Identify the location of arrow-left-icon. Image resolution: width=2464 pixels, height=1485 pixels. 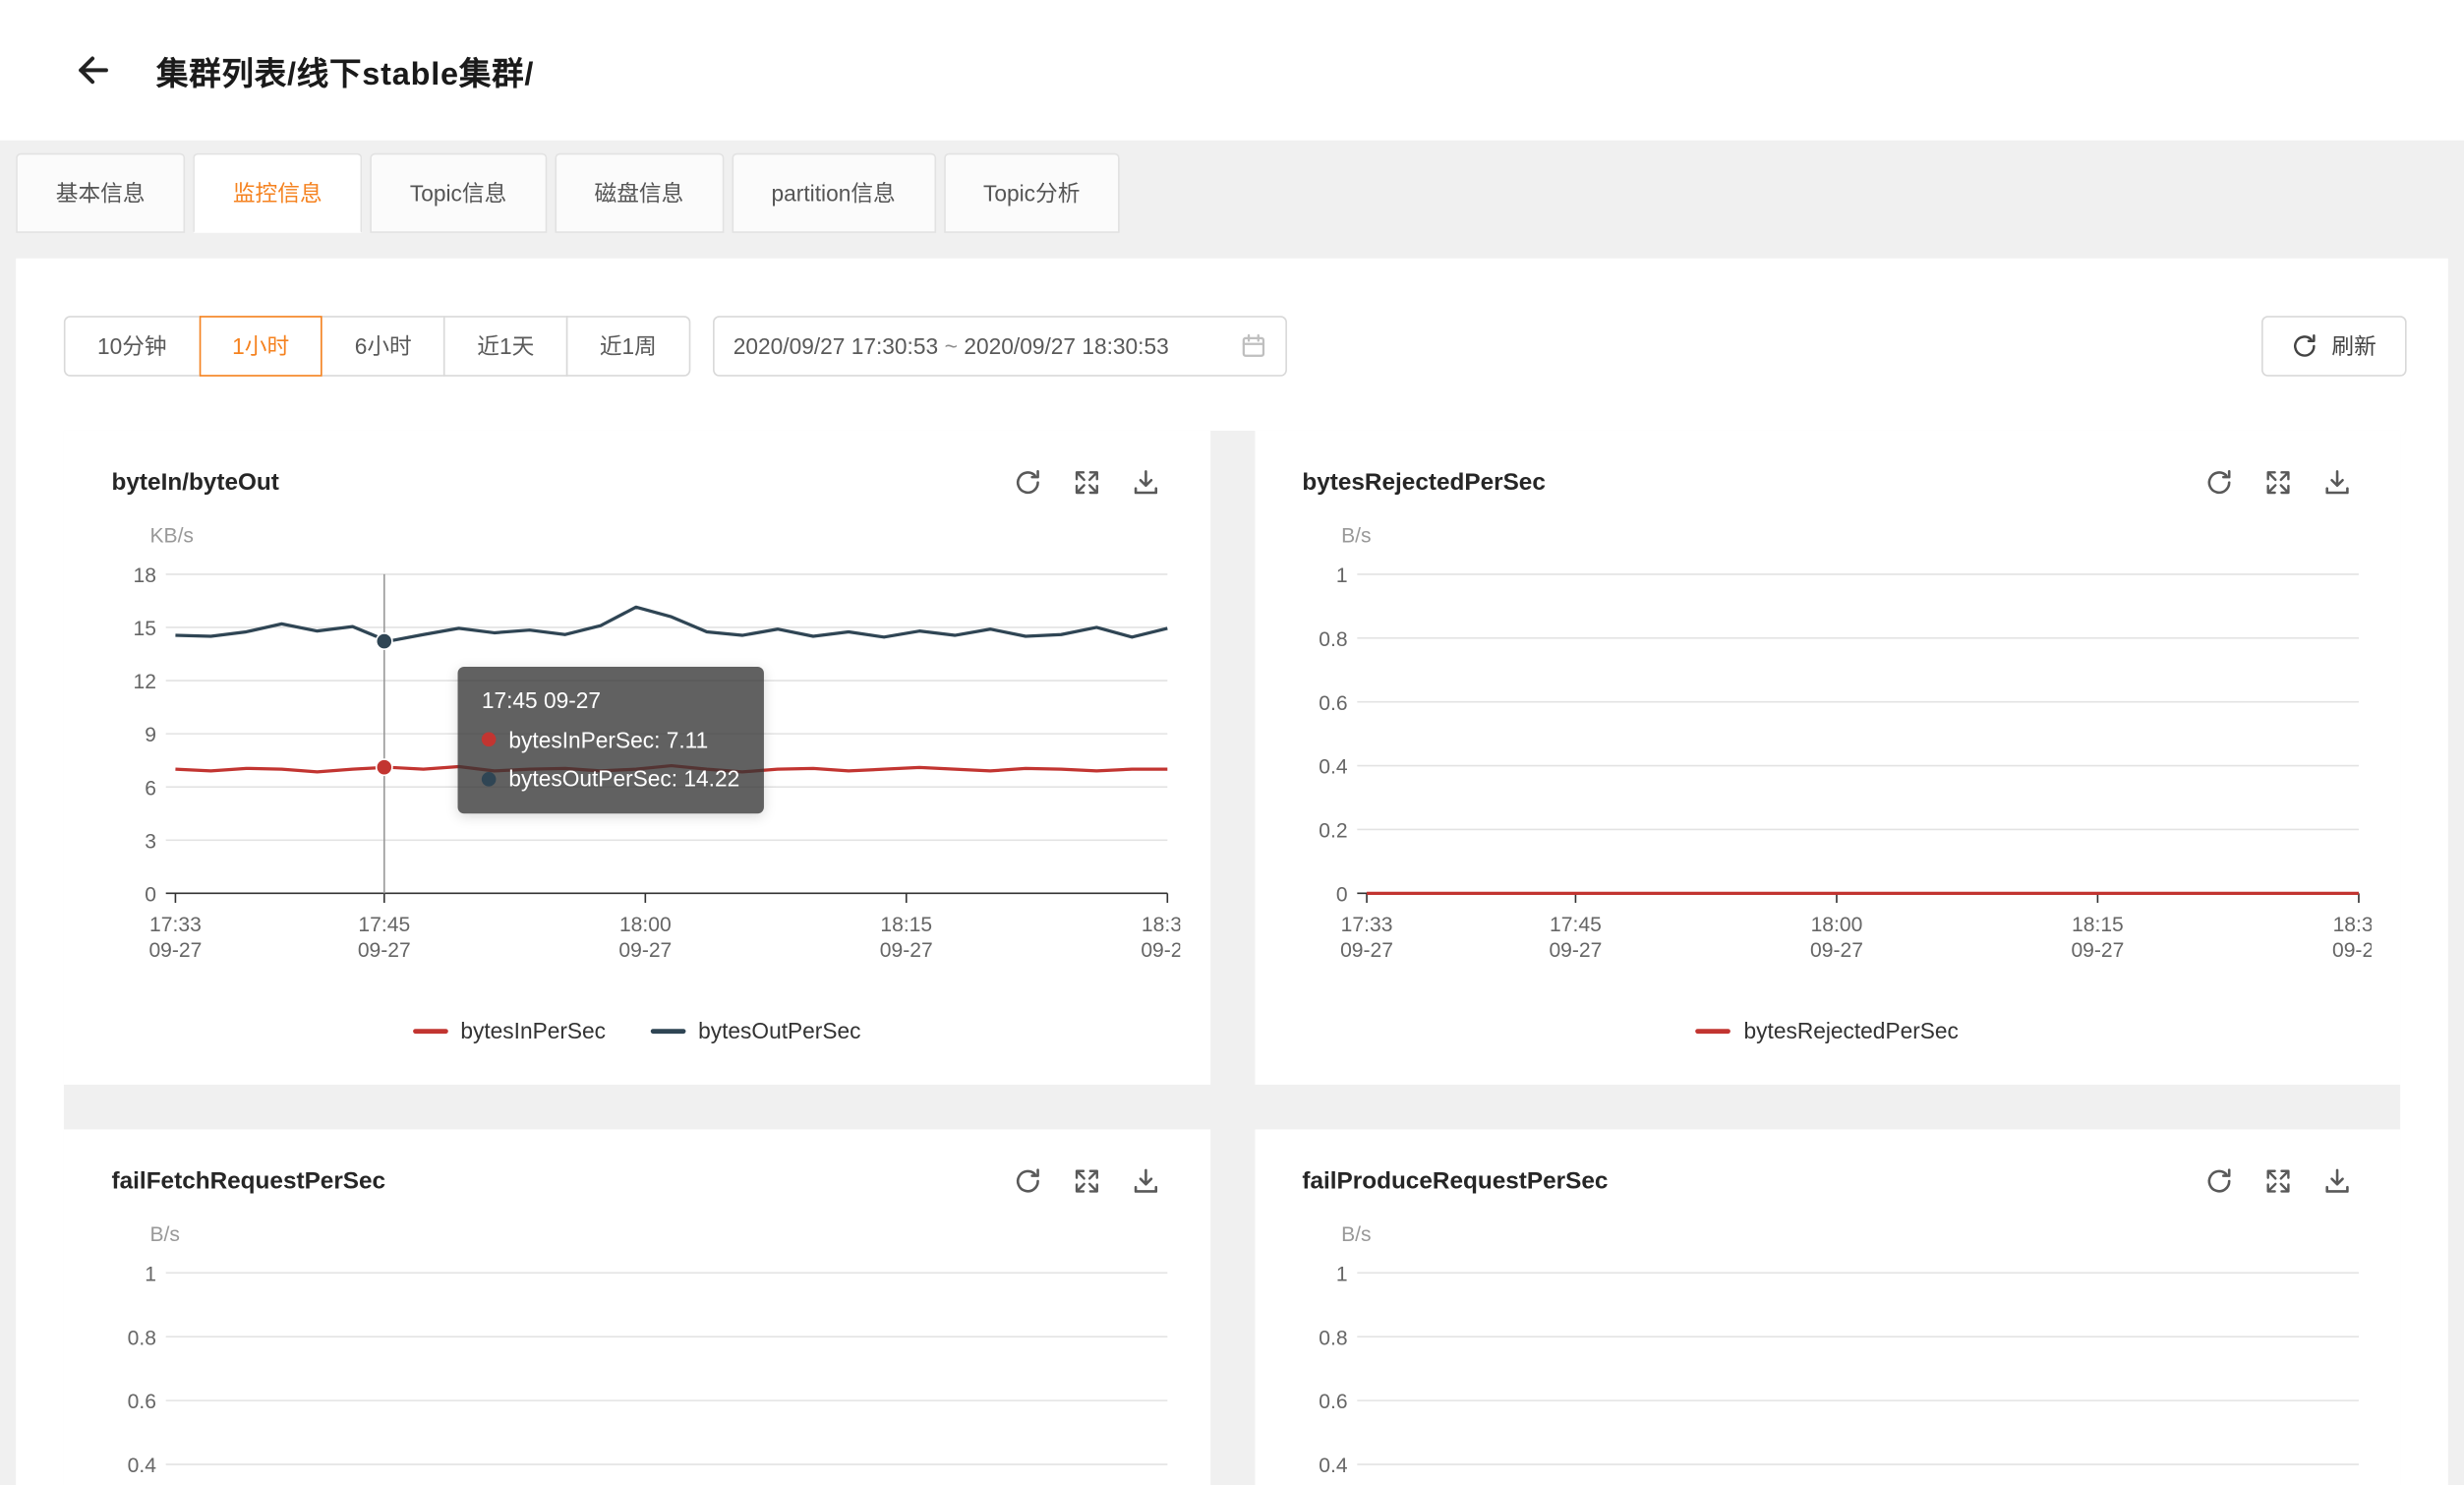
(92, 71).